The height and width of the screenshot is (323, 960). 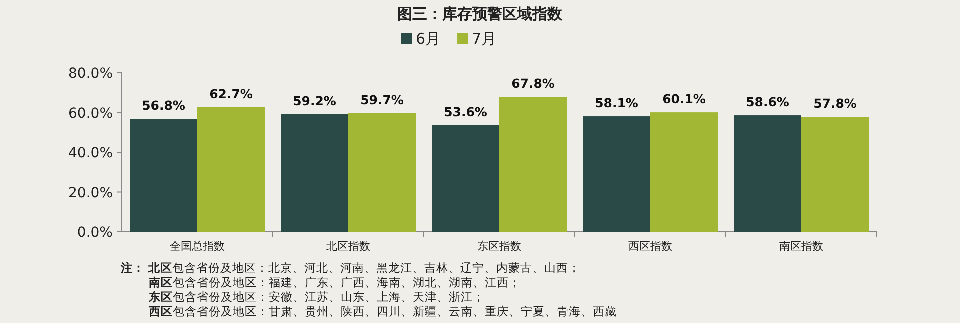 What do you see at coordinates (428, 39) in the screenshot?
I see `legend-label: 6月` at bounding box center [428, 39].